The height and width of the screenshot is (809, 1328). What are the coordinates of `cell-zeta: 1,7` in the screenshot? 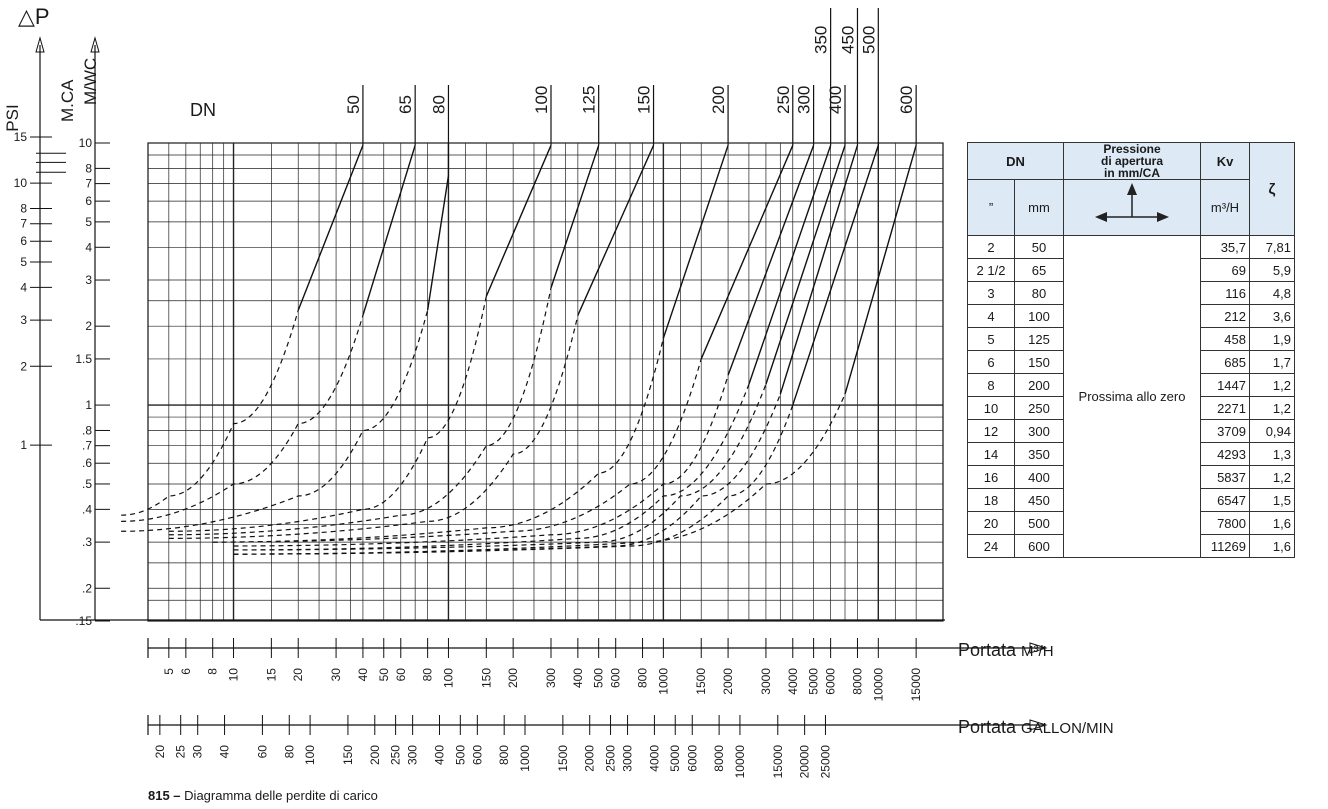 It's located at (1272, 362).